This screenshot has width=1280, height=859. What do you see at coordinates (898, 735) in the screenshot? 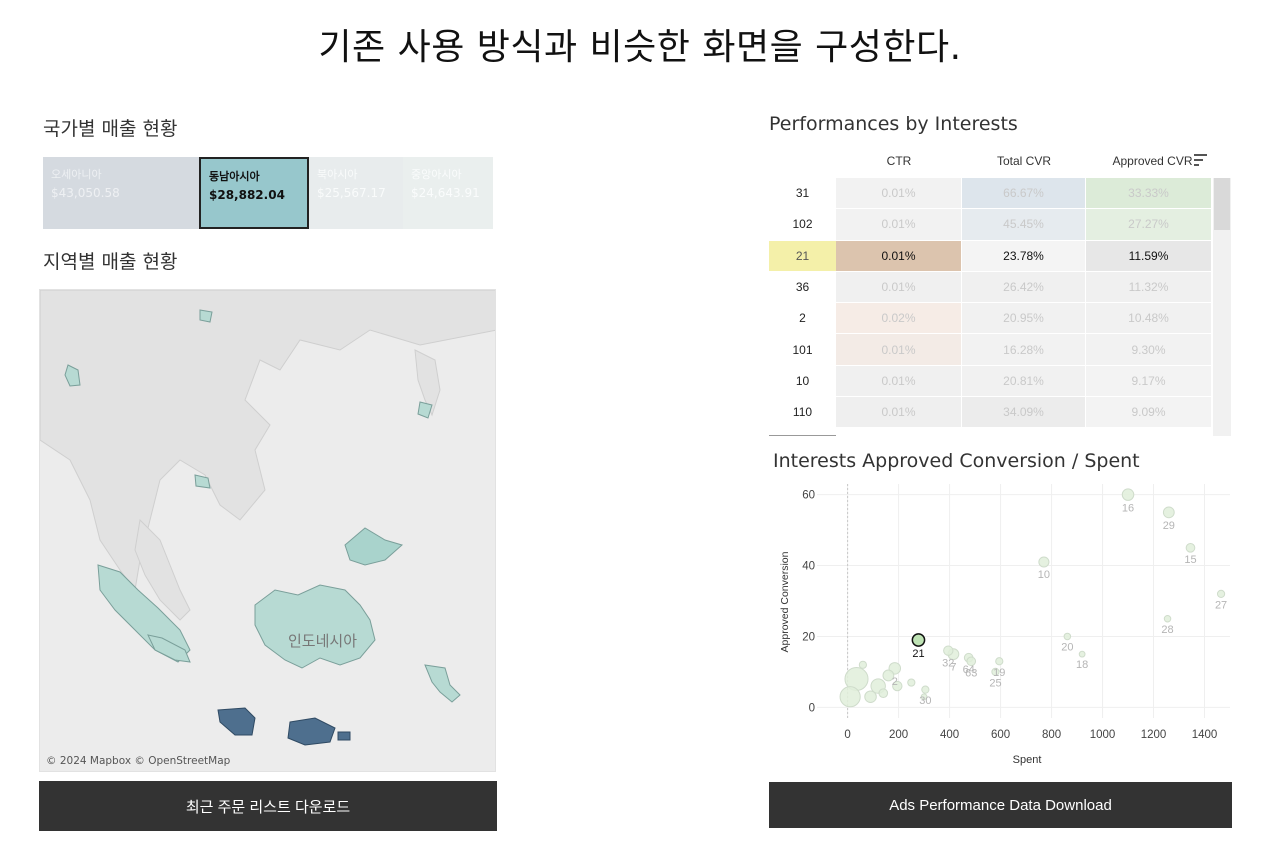
I see `x-tick-label: 200` at bounding box center [898, 735].